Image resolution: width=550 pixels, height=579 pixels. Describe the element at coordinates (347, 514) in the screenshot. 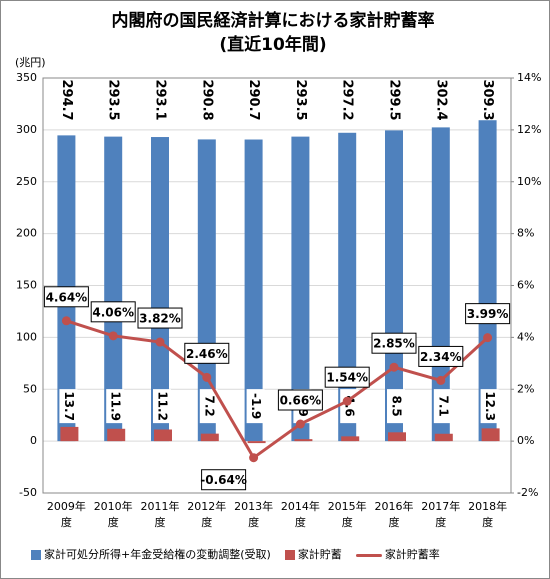

I see `x-tick-label: 2015年 度` at that location.